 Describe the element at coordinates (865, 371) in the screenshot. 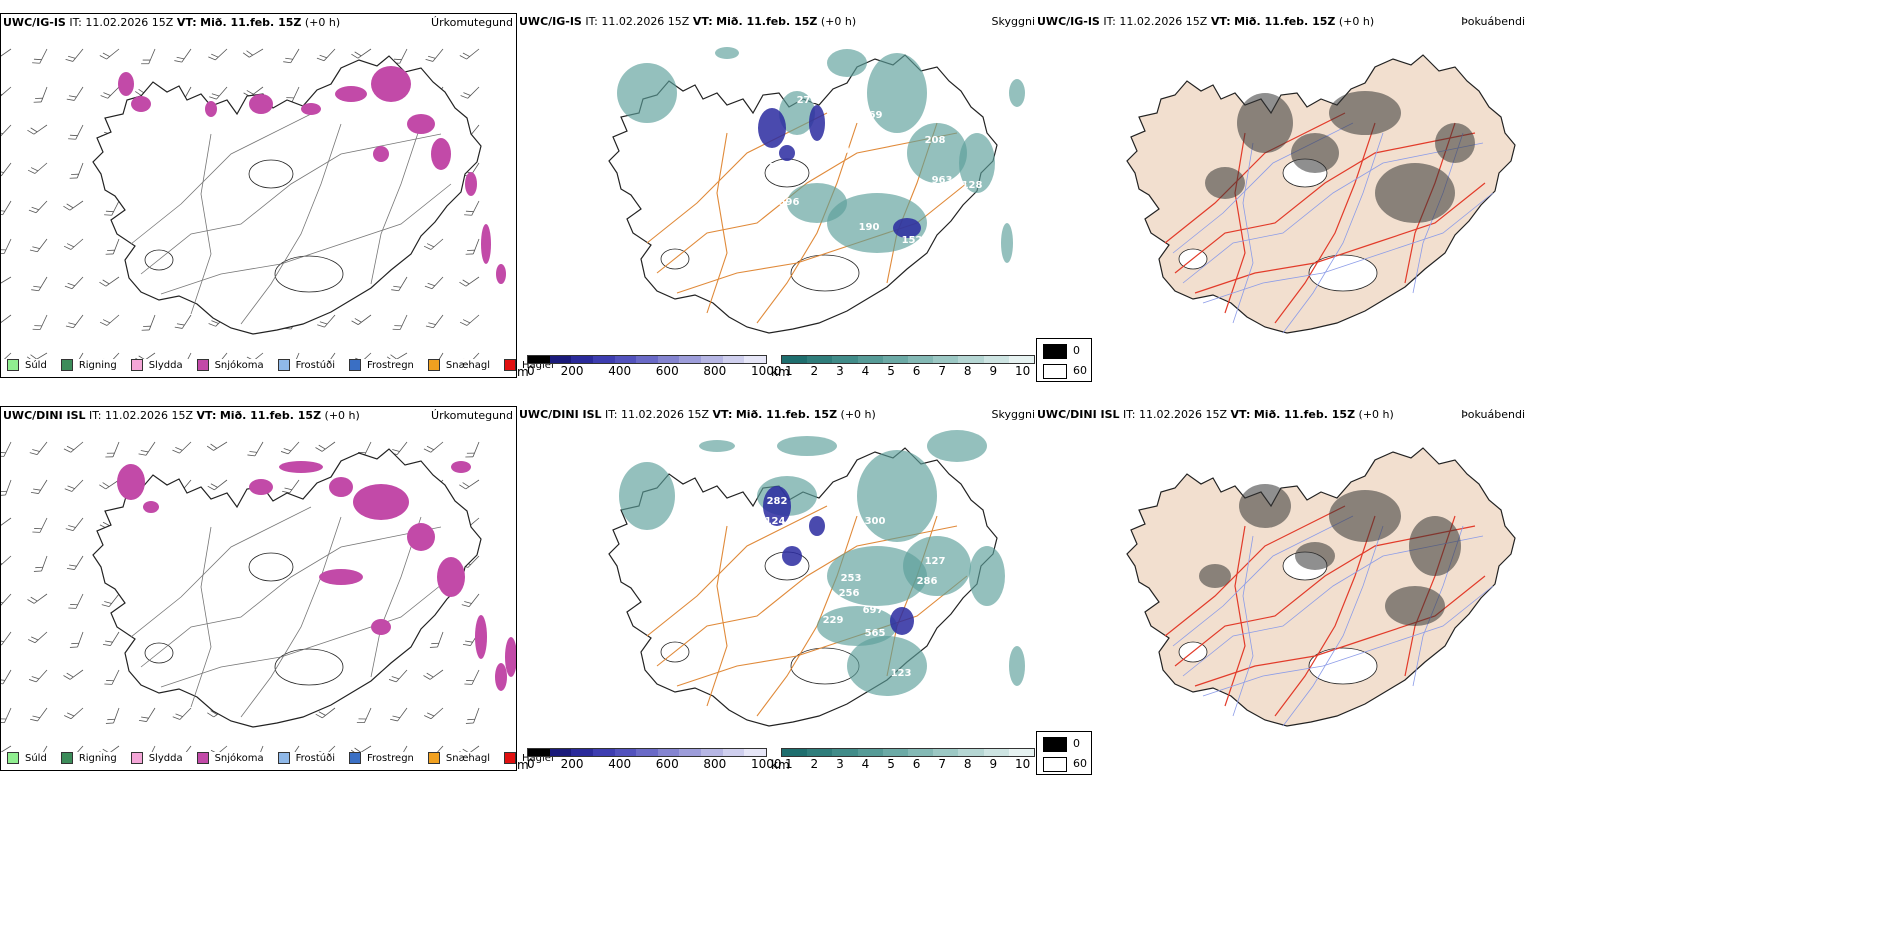

I see `colorbar-tick: 4` at that location.